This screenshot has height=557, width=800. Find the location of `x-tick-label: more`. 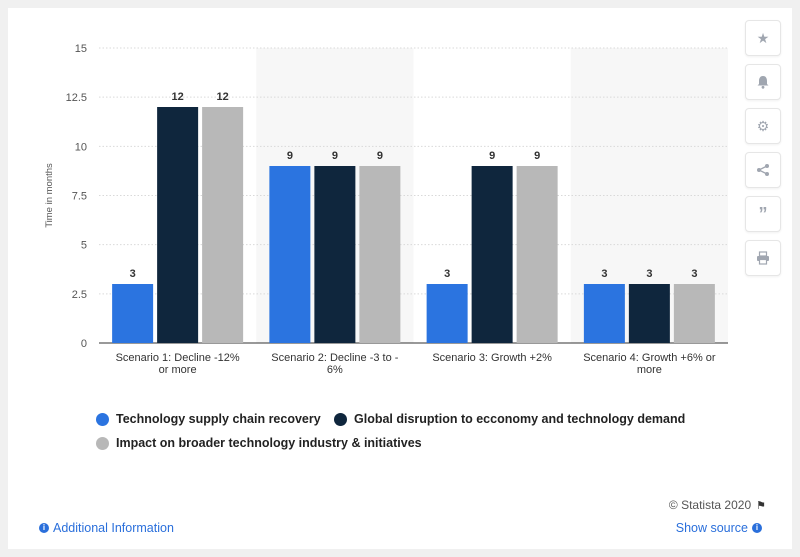

x-tick-label: more is located at coordinates (649, 370).